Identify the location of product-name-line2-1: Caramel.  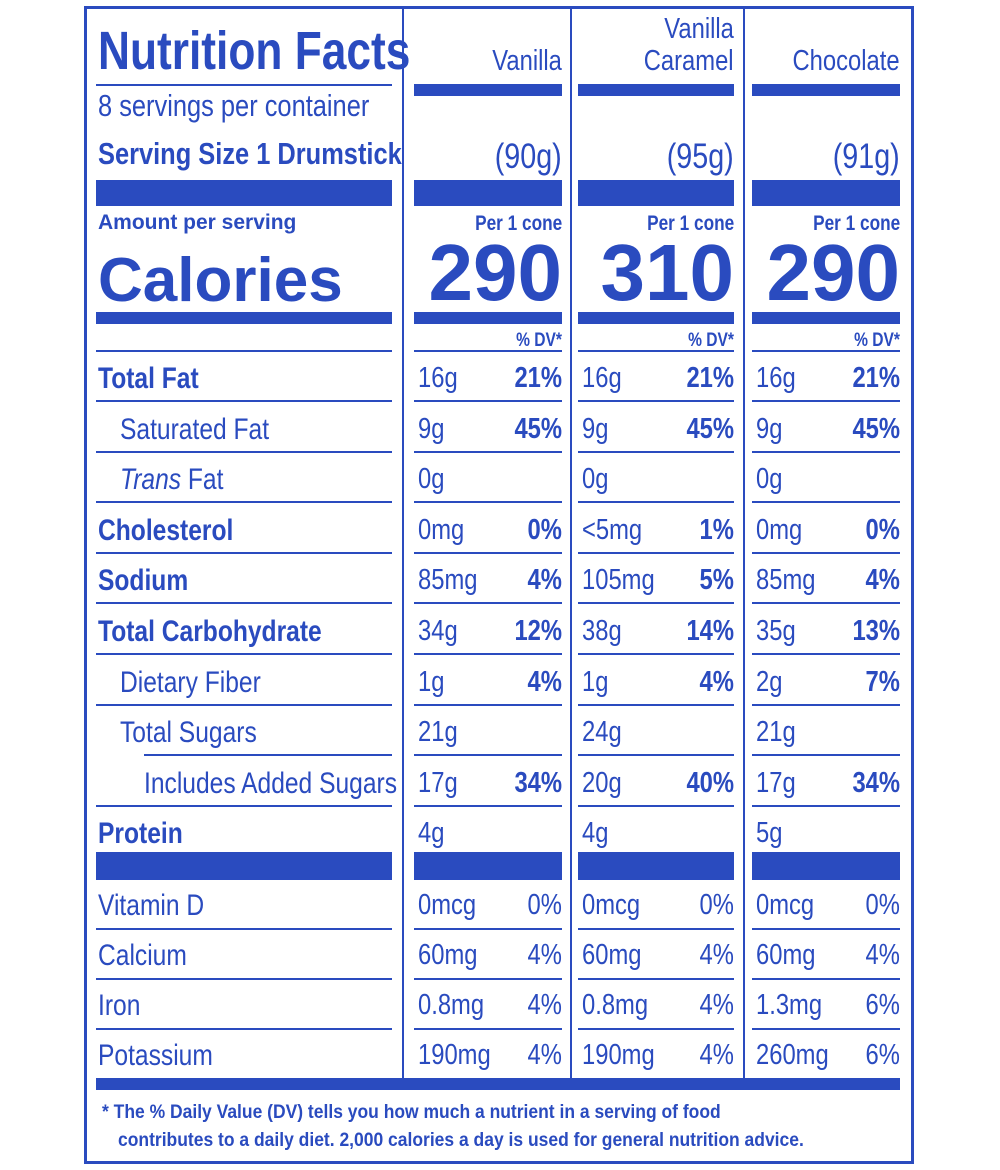
(656, 61).